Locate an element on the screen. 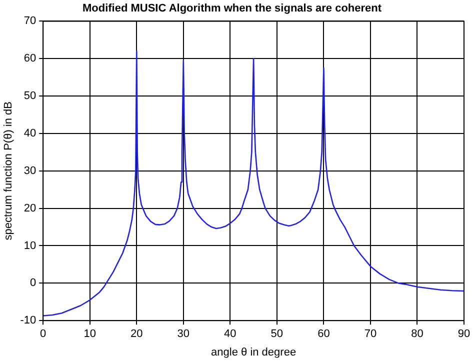 The height and width of the screenshot is (361, 474). x-tick-label: 60 is located at coordinates (324, 334).